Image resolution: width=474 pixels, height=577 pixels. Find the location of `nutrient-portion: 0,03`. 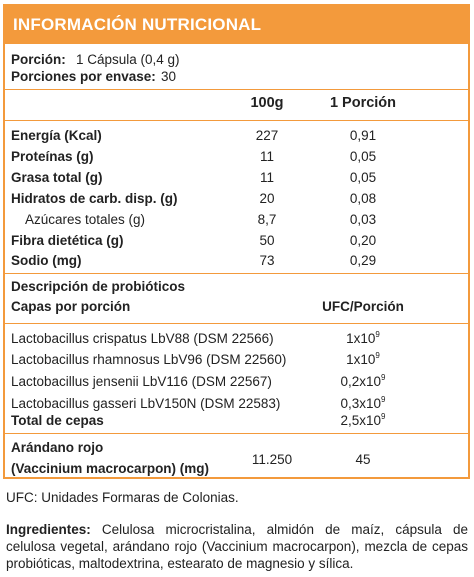

nutrient-portion: 0,03 is located at coordinates (363, 219).